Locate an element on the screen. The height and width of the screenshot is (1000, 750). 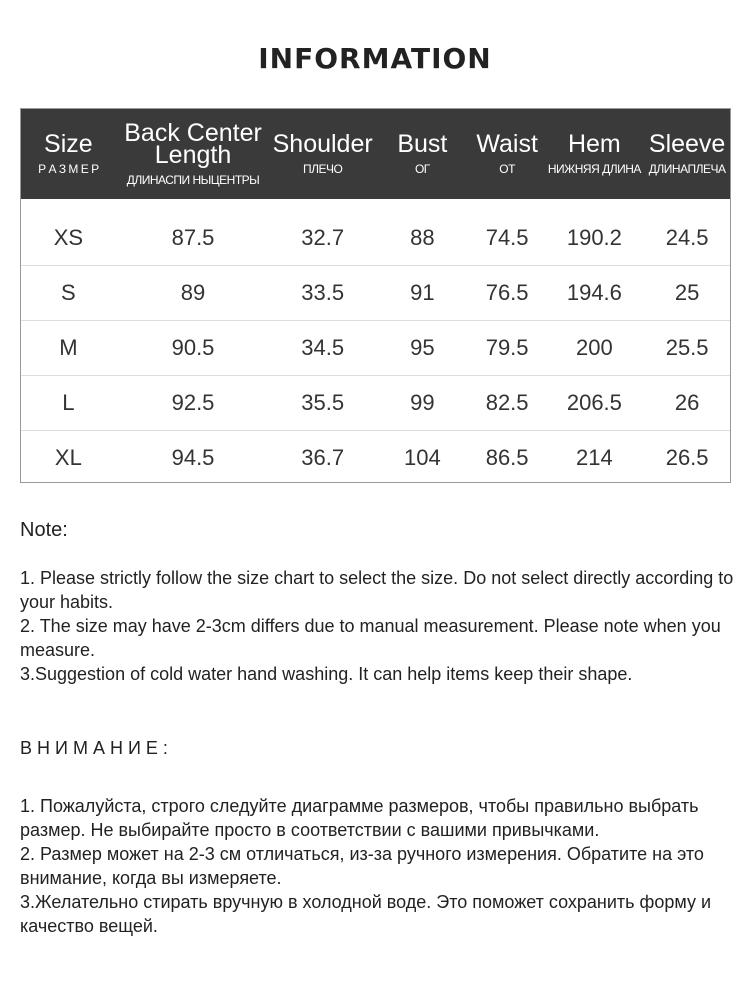
table-cell: 104 is located at coordinates (422, 457).